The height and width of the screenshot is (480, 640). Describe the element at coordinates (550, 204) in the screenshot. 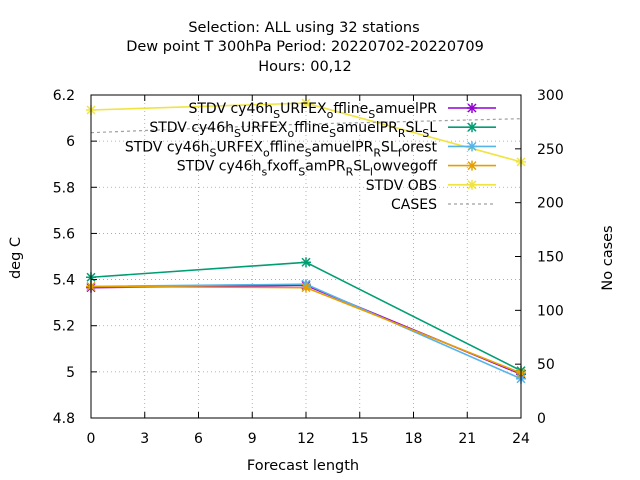

I see `y2-tick-label: 200` at that location.